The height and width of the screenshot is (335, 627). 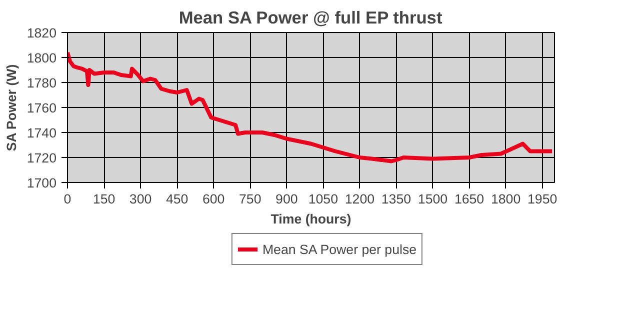 What do you see at coordinates (41, 158) in the screenshot?
I see `y-tick-label: 1720` at bounding box center [41, 158].